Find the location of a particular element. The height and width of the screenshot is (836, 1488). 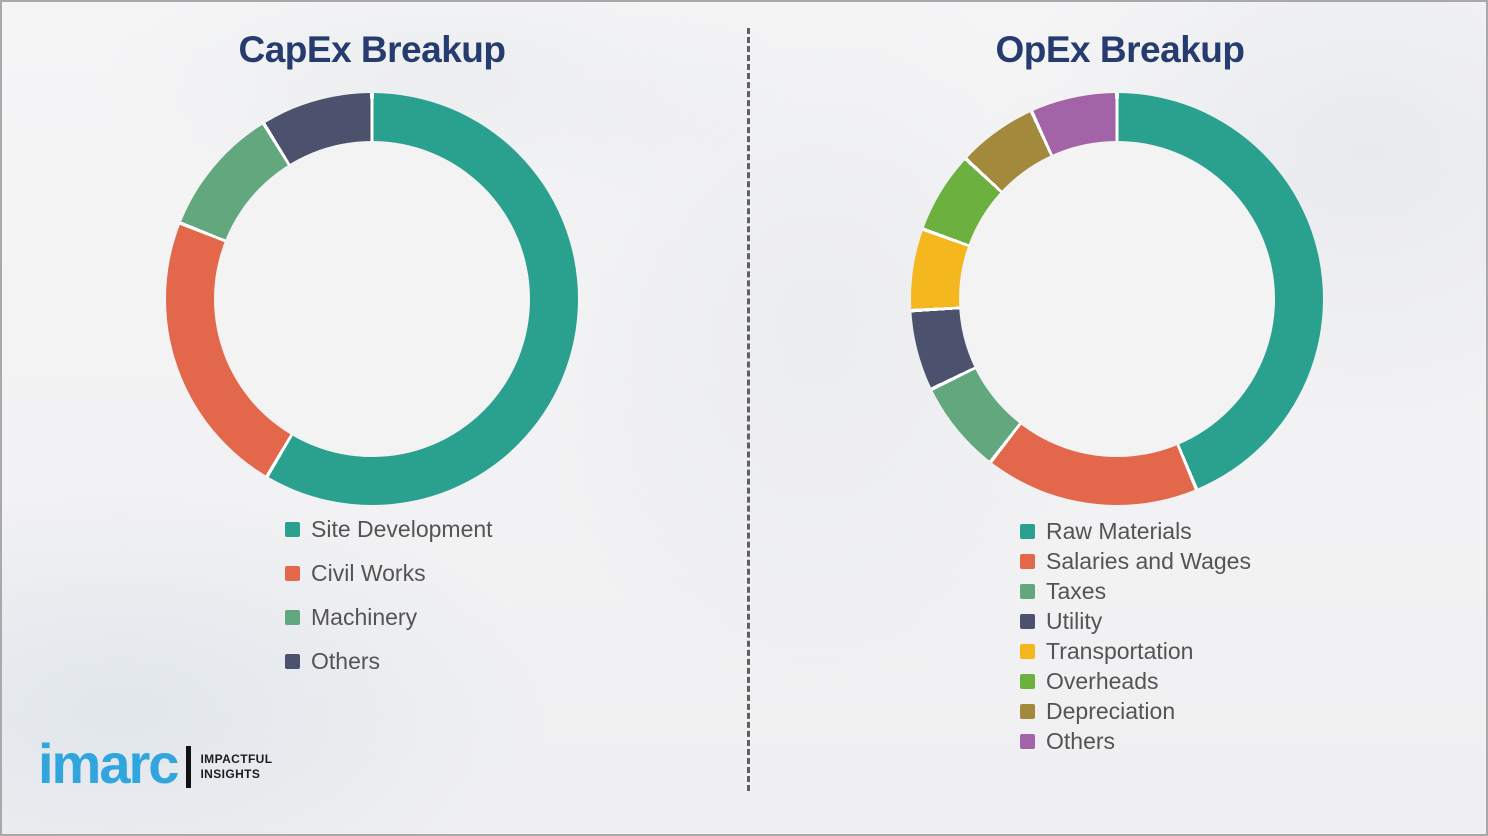

legend-item: Overheads is located at coordinates (1135, 680).